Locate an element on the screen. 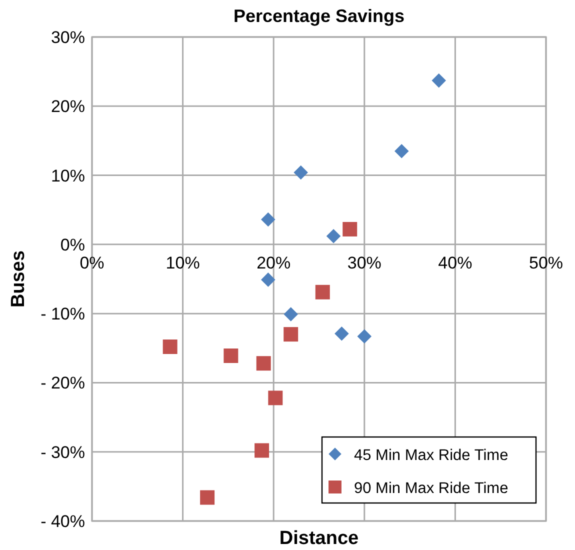 The image size is (575, 550). y-tick-label: - 20% is located at coordinates (62, 383).